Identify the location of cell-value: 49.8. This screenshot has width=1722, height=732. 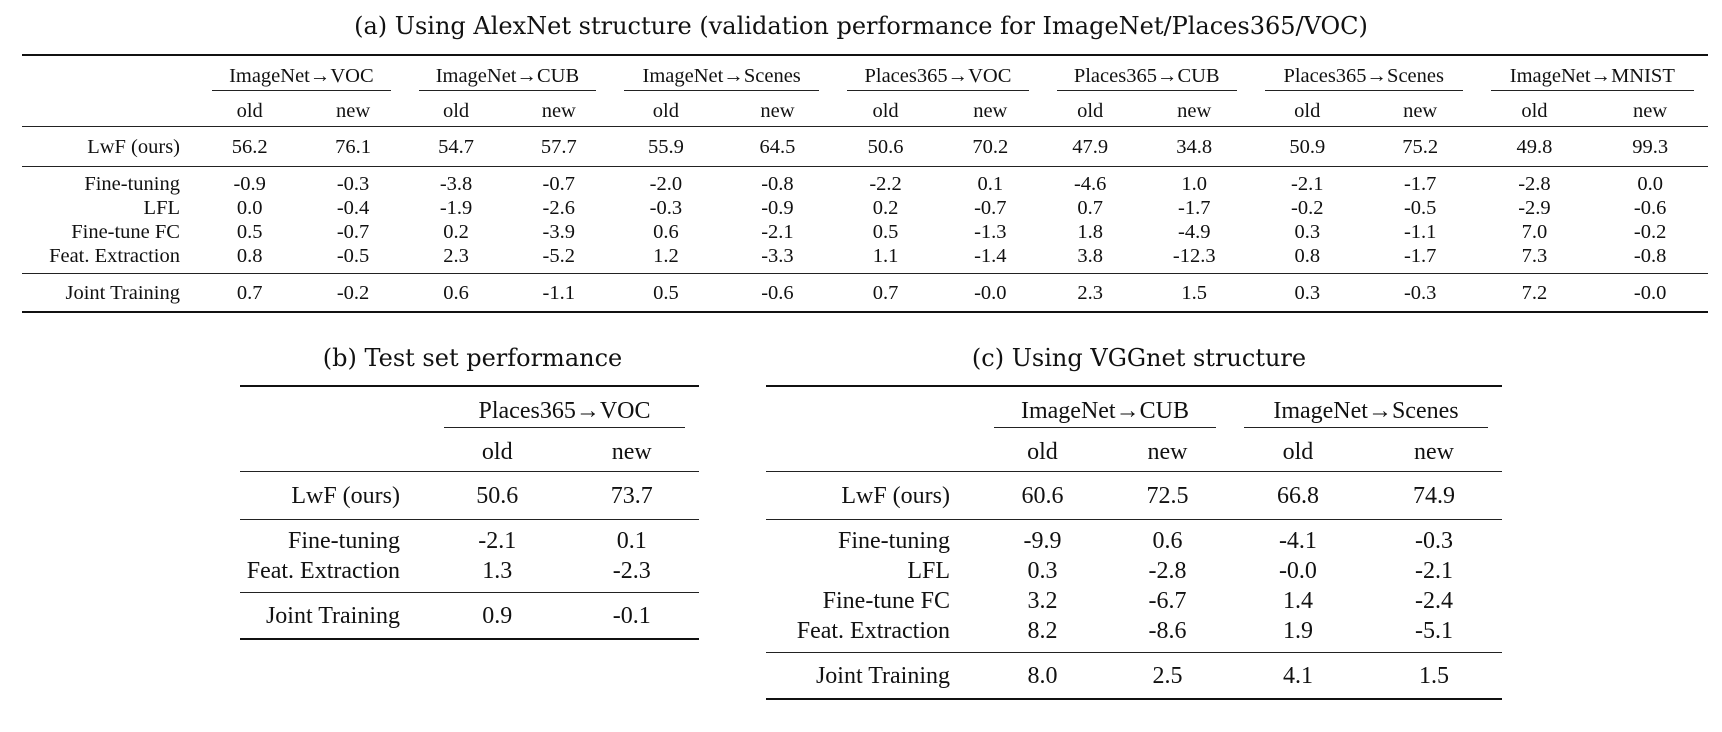
(1534, 146).